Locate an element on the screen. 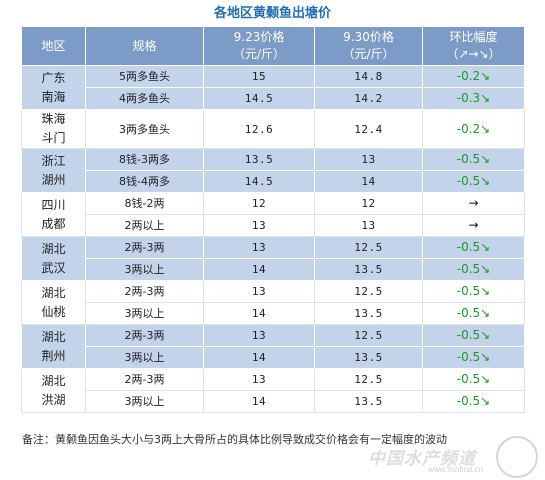  price-9-30-cell: 12.4 is located at coordinates (368, 129).